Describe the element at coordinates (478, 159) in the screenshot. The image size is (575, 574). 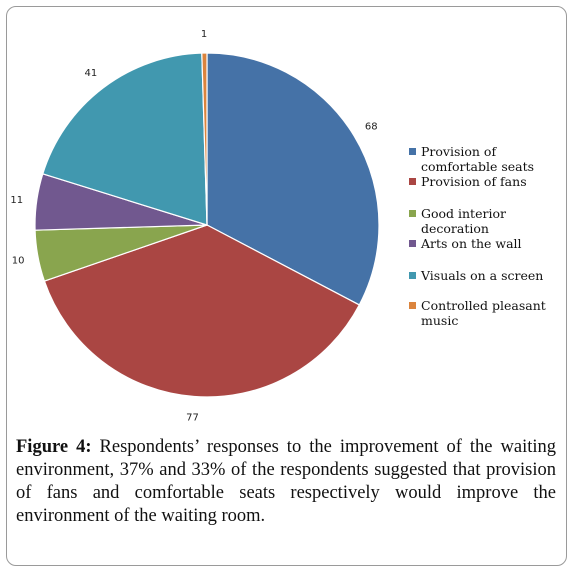
I see `legend-label: Provision of comfortable seats` at that location.